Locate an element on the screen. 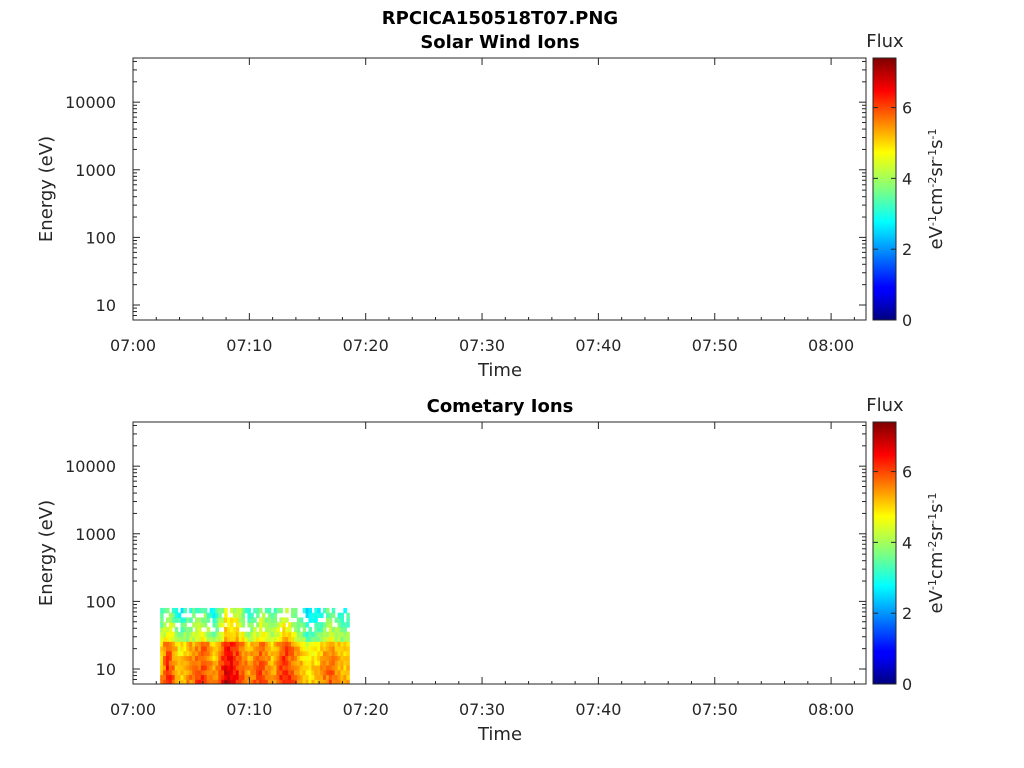  y-tick-label: 10 is located at coordinates (106, 305).